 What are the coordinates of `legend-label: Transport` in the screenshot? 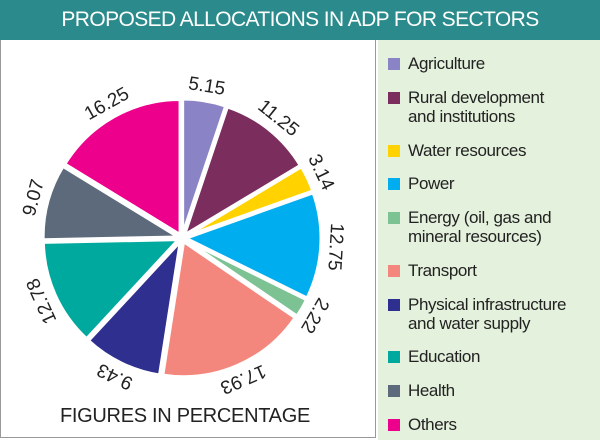 It's located at (442, 270).